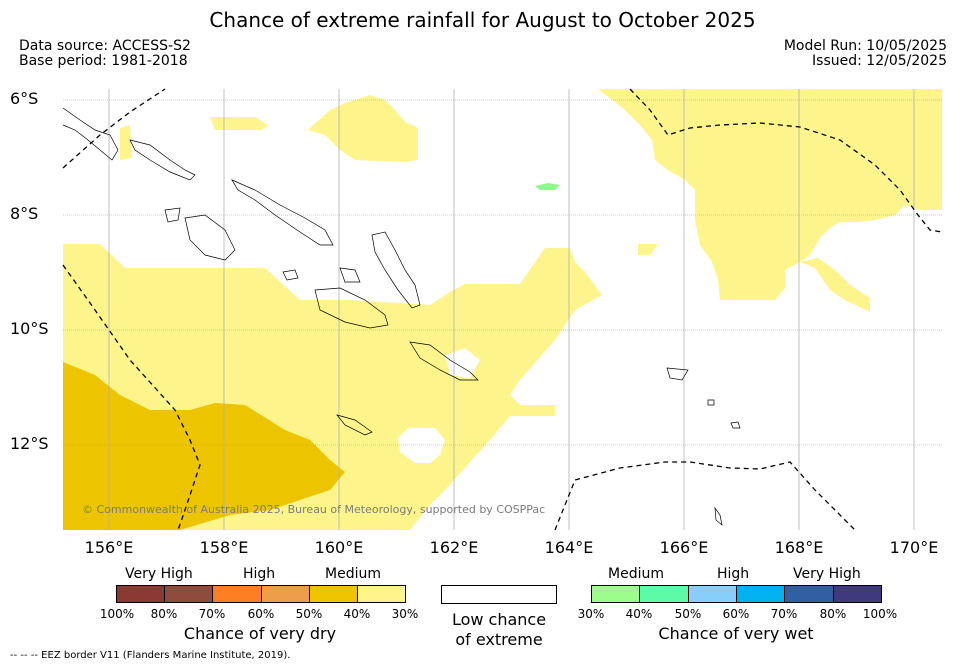  I want to click on island-choiseul, so click(162, 160).